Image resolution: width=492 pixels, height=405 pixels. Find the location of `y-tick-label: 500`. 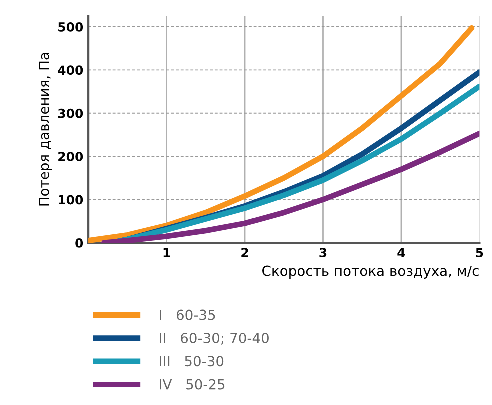

y-tick-label: 500 is located at coordinates (71, 27).